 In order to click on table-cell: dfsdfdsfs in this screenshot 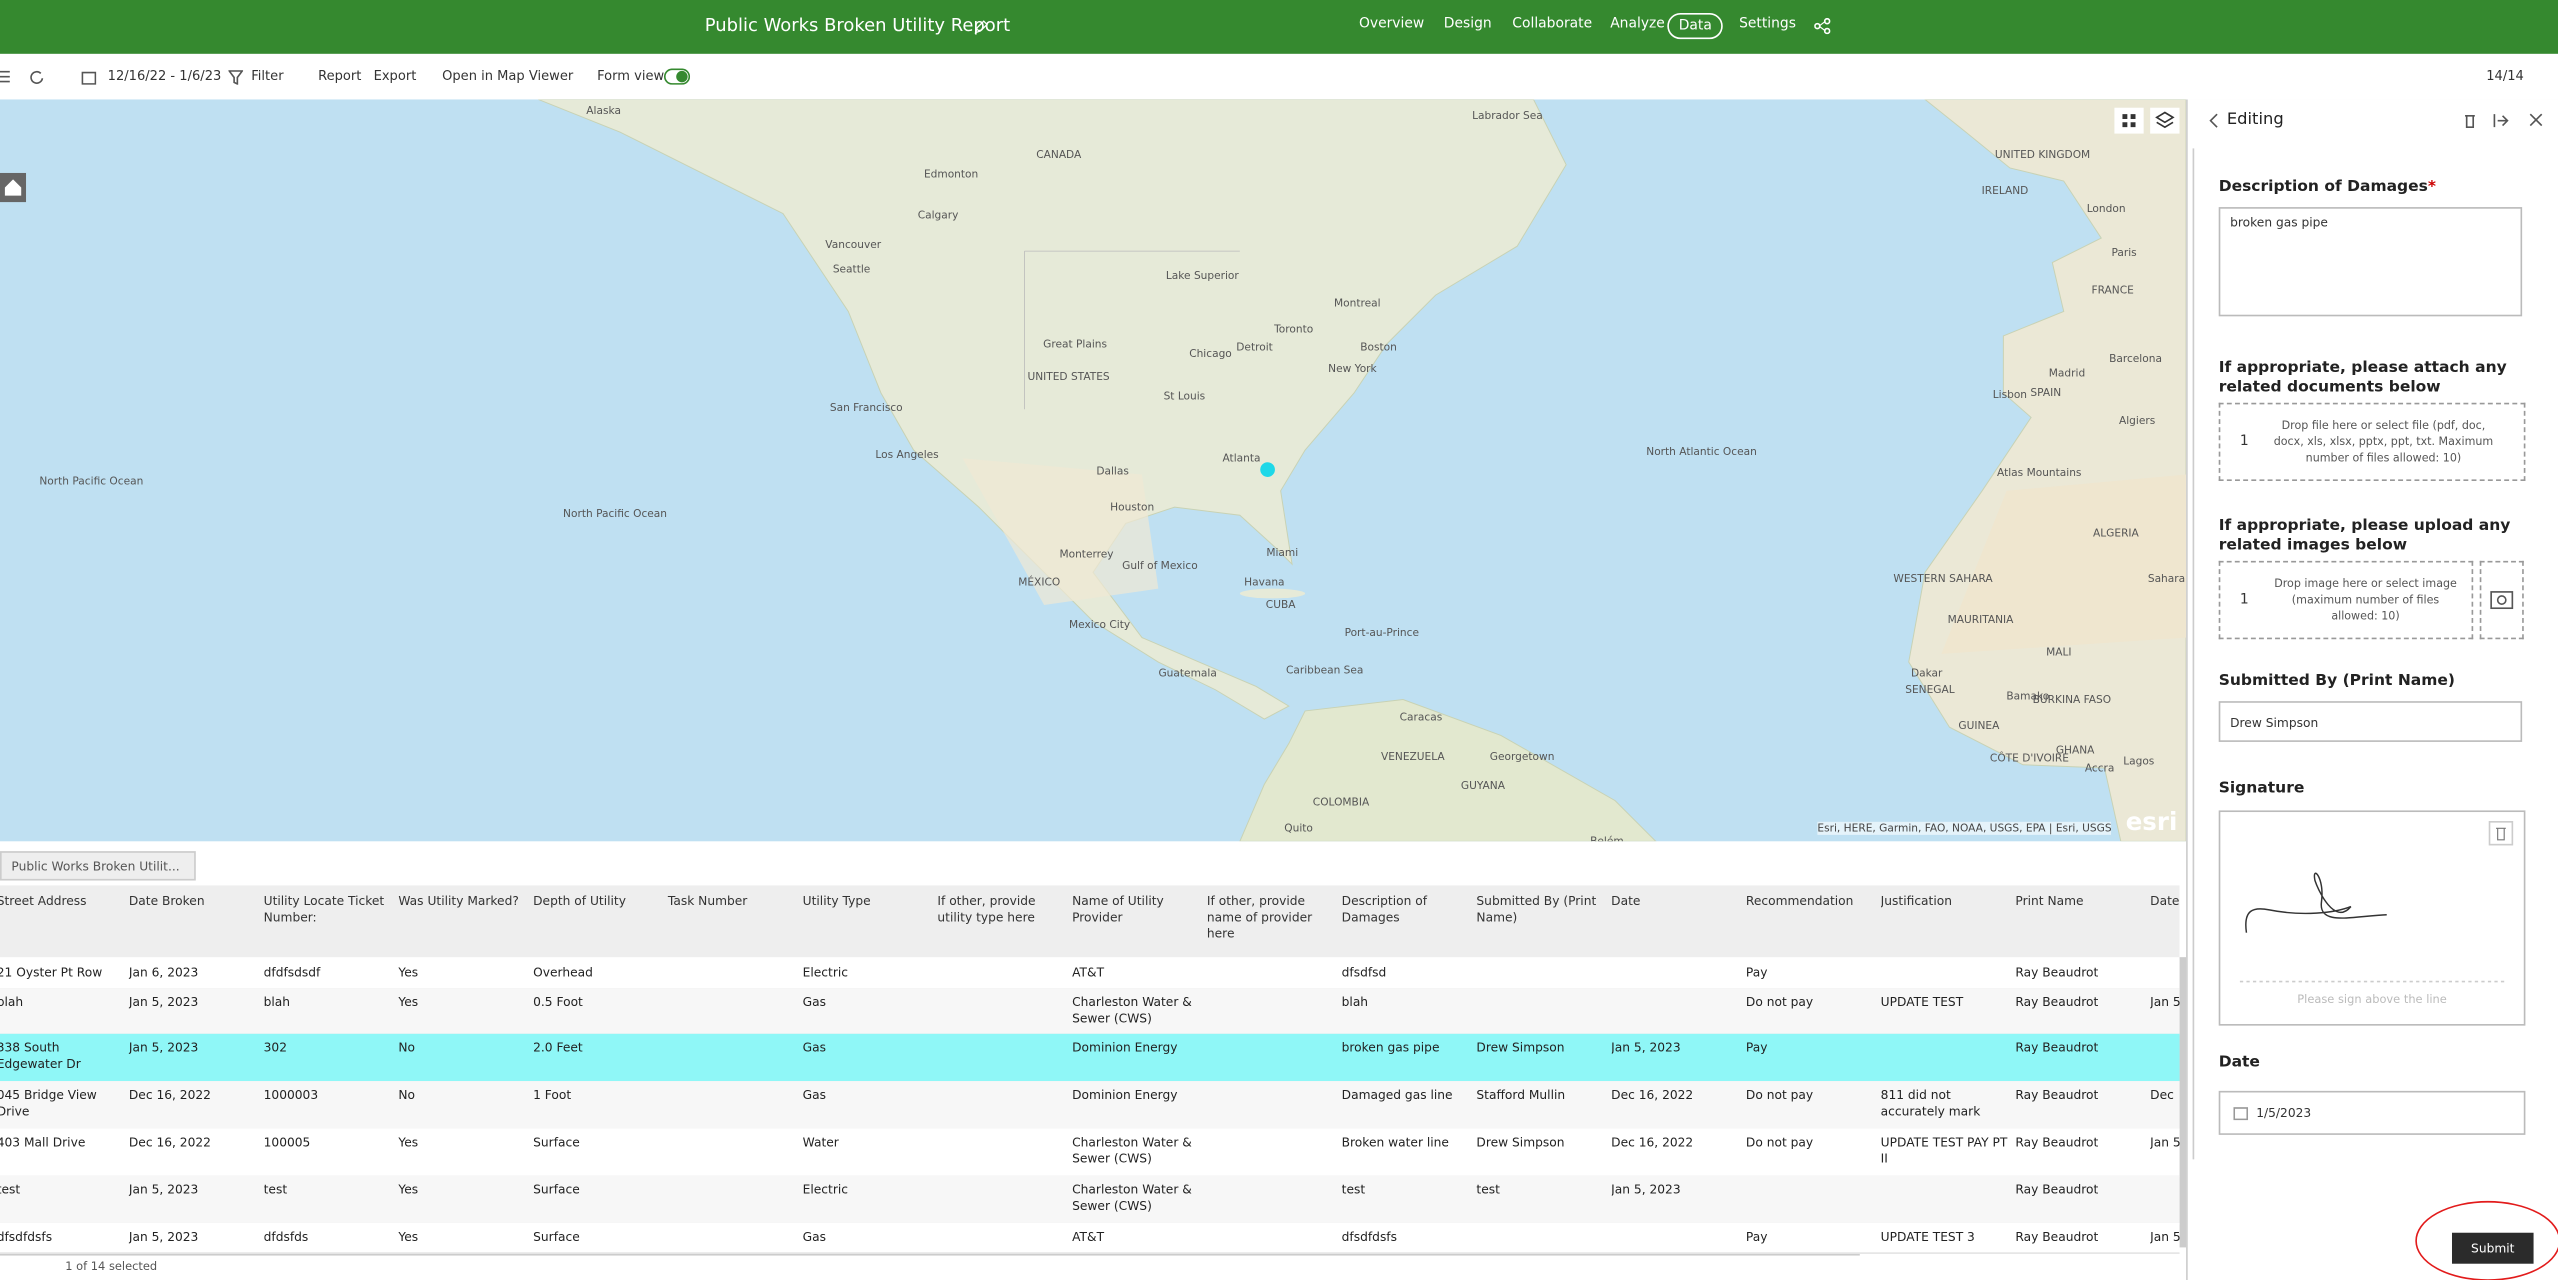, I will do `click(1369, 1237)`.